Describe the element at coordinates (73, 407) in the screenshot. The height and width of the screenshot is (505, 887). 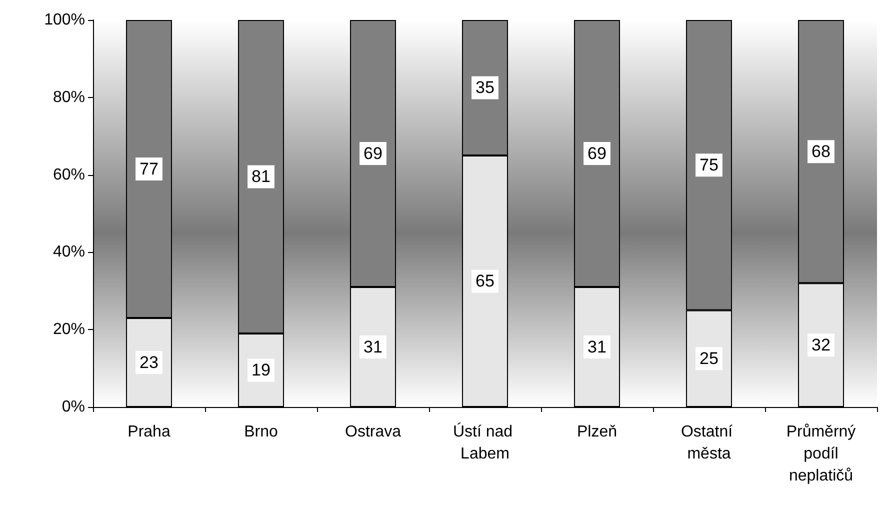
I see `y-tick-label: 0%` at that location.